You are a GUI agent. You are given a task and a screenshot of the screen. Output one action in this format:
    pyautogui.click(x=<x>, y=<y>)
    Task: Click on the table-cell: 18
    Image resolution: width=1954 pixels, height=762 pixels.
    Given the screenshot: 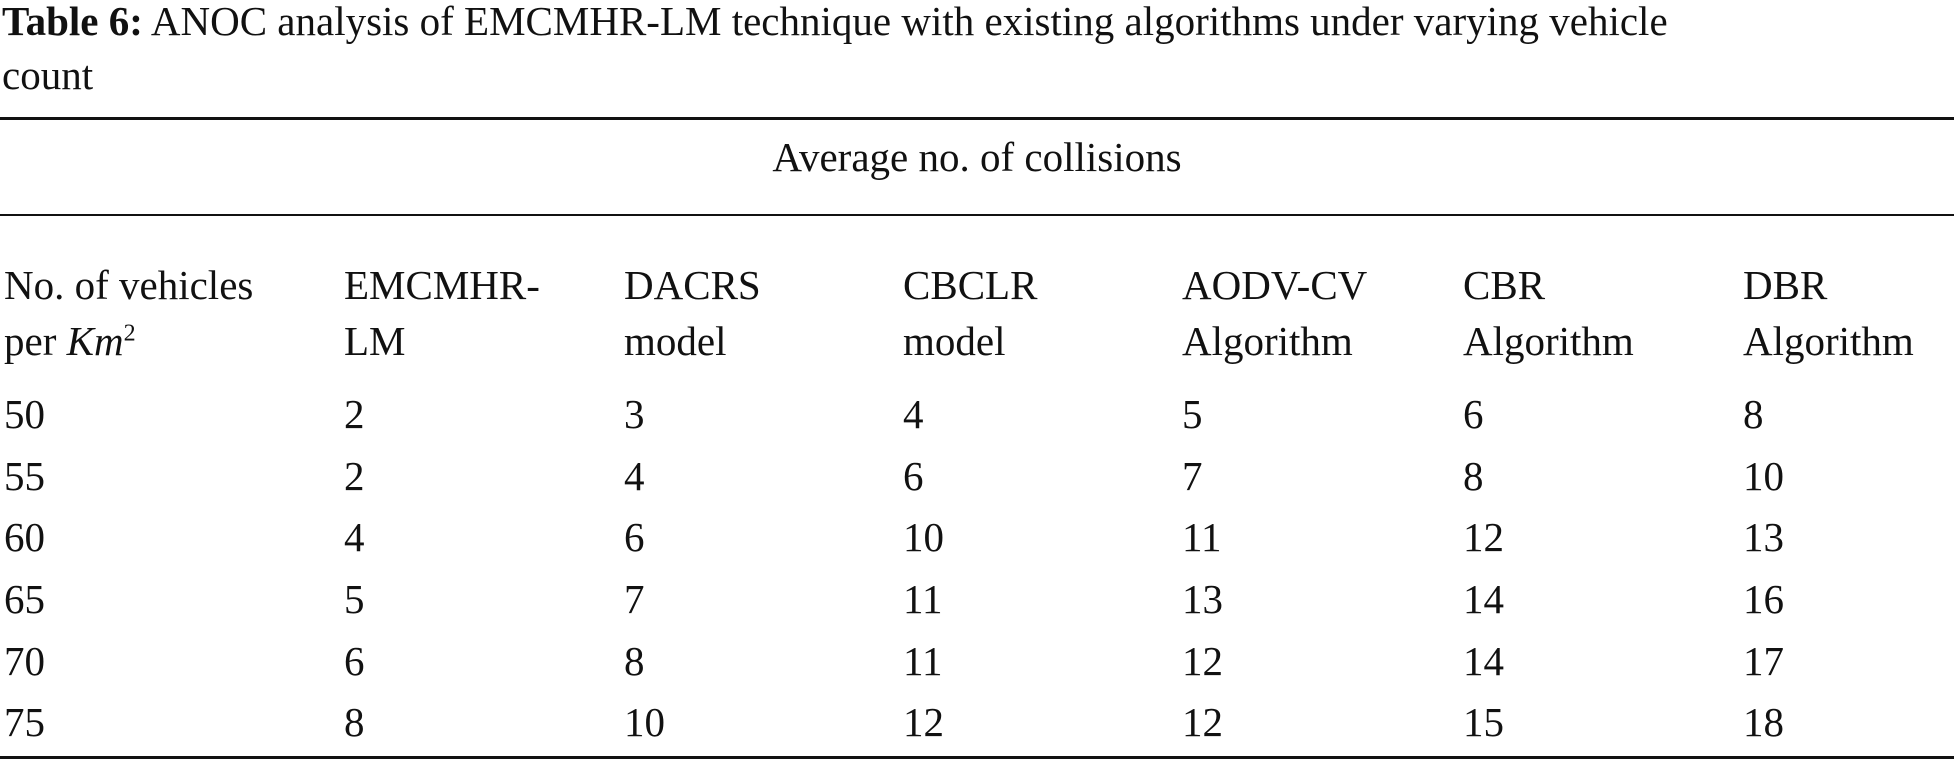 What is the action you would take?
    pyautogui.click(x=1763, y=722)
    